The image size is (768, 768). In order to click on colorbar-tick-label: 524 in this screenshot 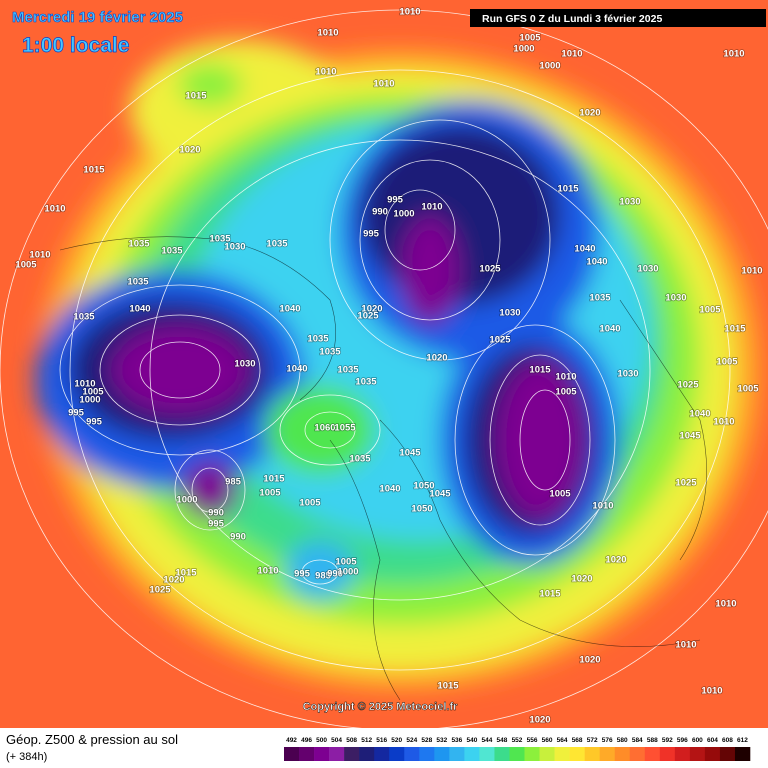, I will do `click(411, 740)`.